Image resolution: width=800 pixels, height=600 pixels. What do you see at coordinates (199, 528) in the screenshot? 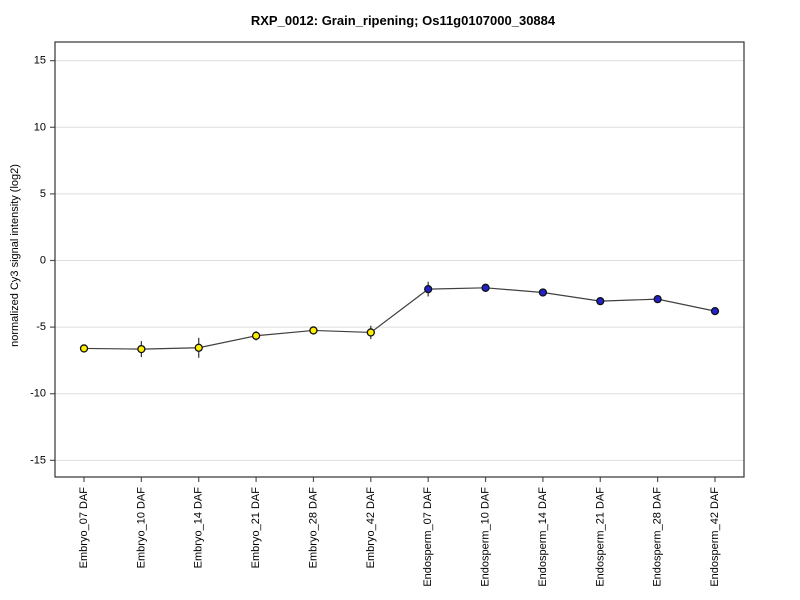
I see `x-tick-label: Embryo_14 DAF` at bounding box center [199, 528].